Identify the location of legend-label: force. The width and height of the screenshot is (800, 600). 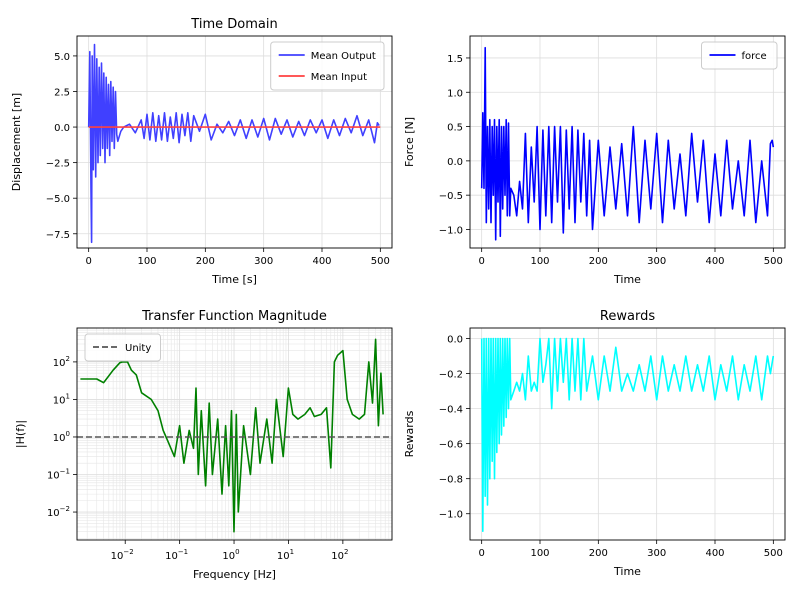
(754, 56).